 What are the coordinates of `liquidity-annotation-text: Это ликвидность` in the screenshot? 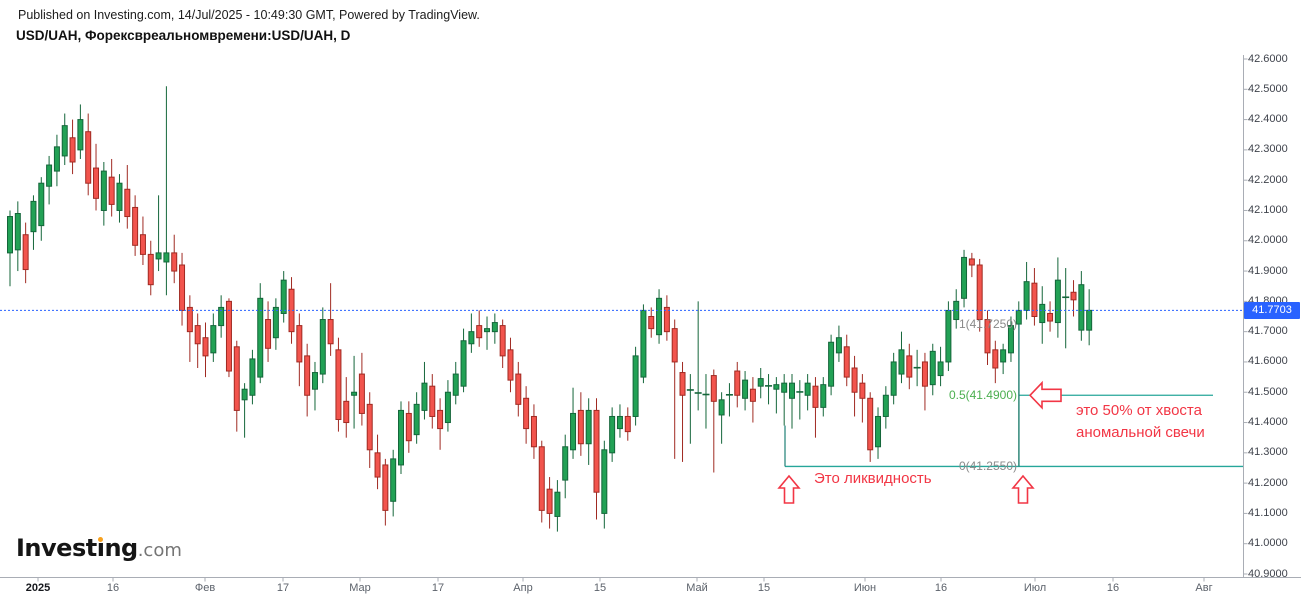 It's located at (873, 478).